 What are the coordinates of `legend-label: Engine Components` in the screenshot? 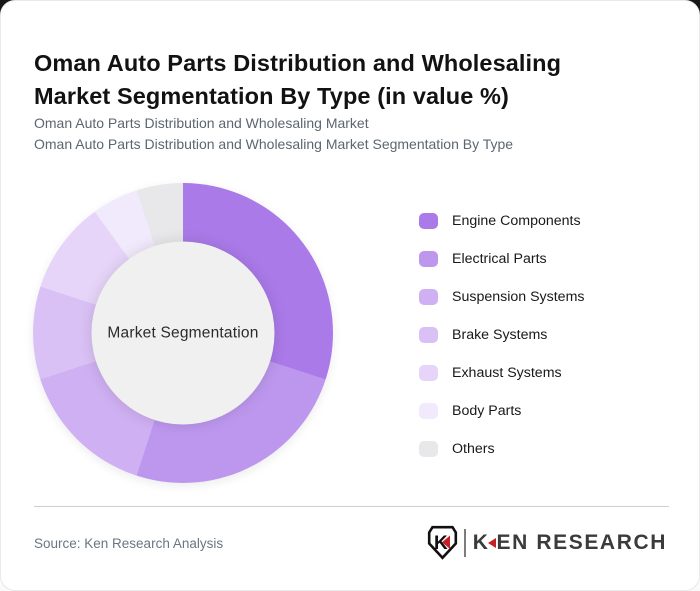 It's located at (516, 221).